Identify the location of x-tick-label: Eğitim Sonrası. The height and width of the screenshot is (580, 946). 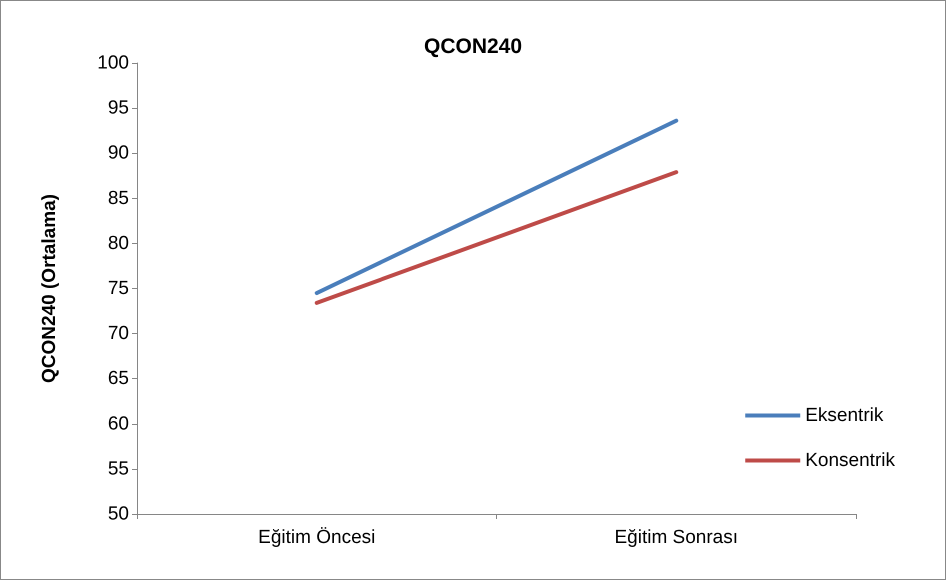
(676, 537).